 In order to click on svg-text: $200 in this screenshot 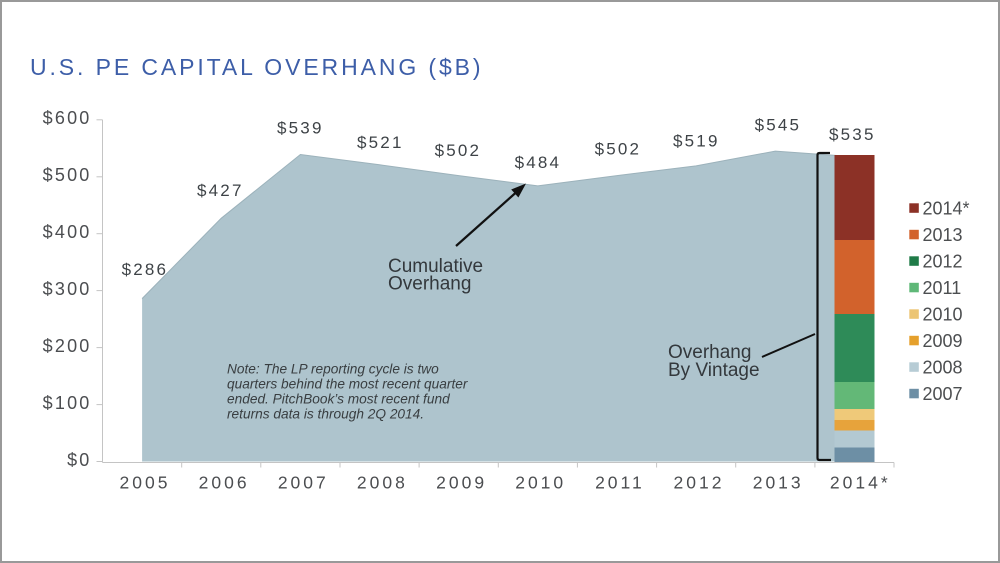, I will do `click(67, 346)`.